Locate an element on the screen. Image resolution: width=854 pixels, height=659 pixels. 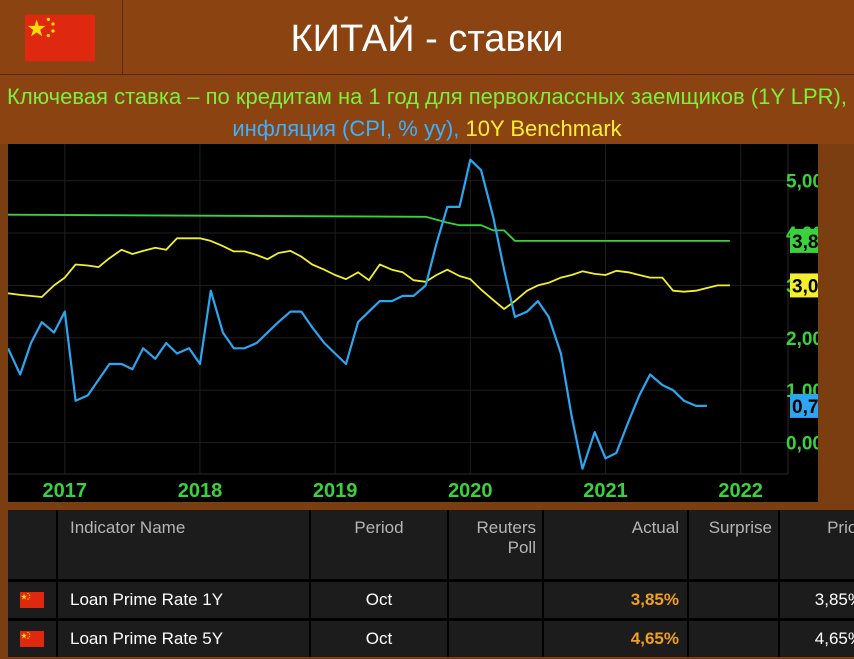
header-flag-cell is located at coordinates (33, 545).